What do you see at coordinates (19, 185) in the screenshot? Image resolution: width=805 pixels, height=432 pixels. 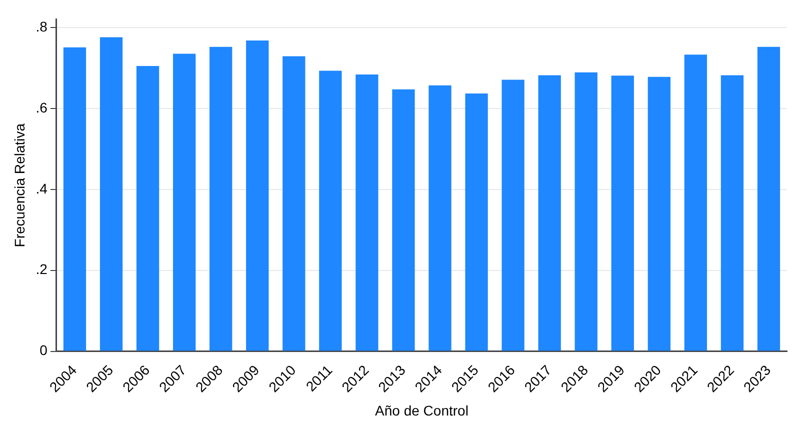 I see `y-axis-title: Frecuencia Relativa` at bounding box center [19, 185].